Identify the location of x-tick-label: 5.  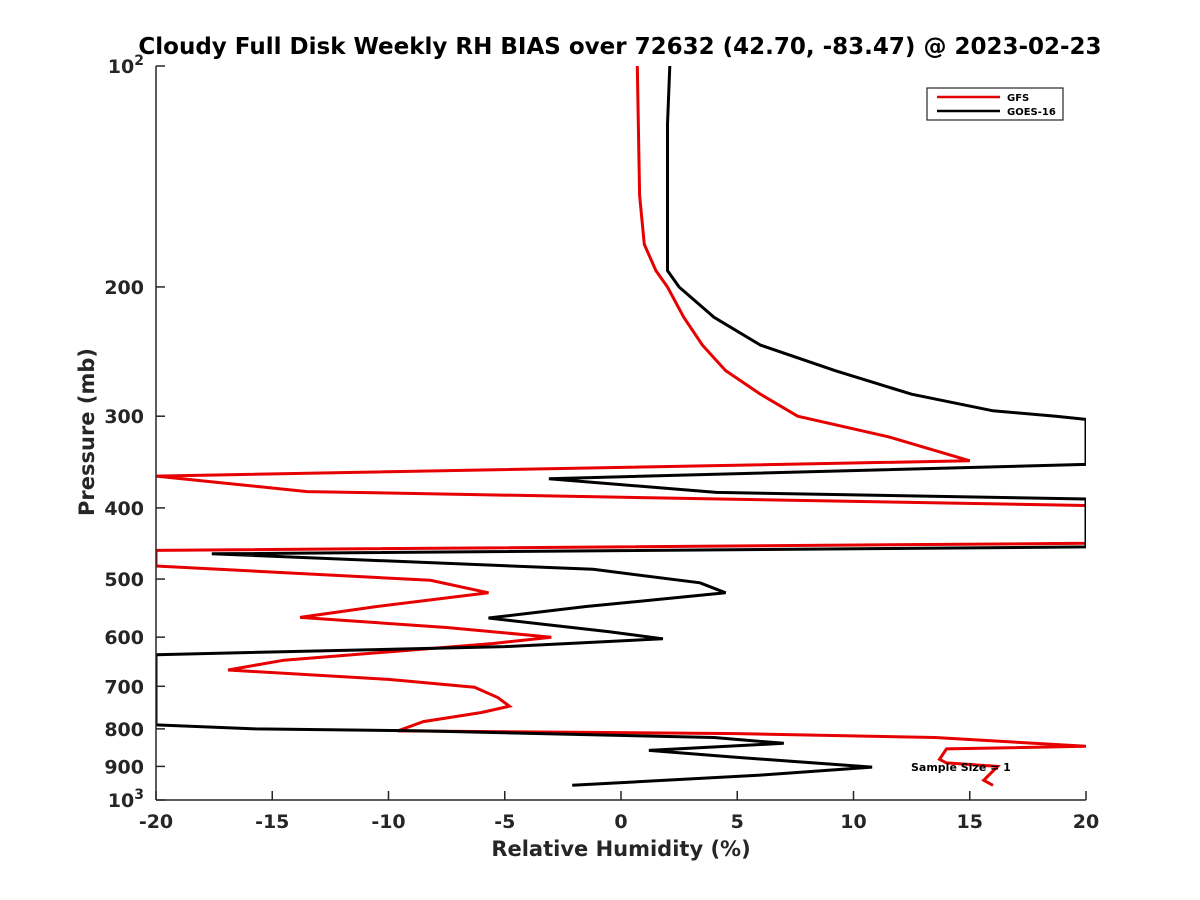
(737, 822).